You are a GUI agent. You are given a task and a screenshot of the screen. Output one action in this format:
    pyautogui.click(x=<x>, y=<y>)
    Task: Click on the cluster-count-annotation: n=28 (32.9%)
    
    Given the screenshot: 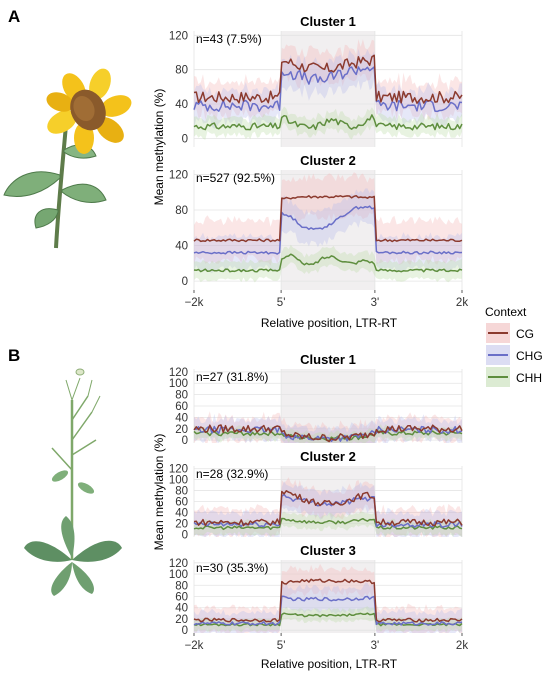 What is the action you would take?
    pyautogui.click(x=232, y=474)
    